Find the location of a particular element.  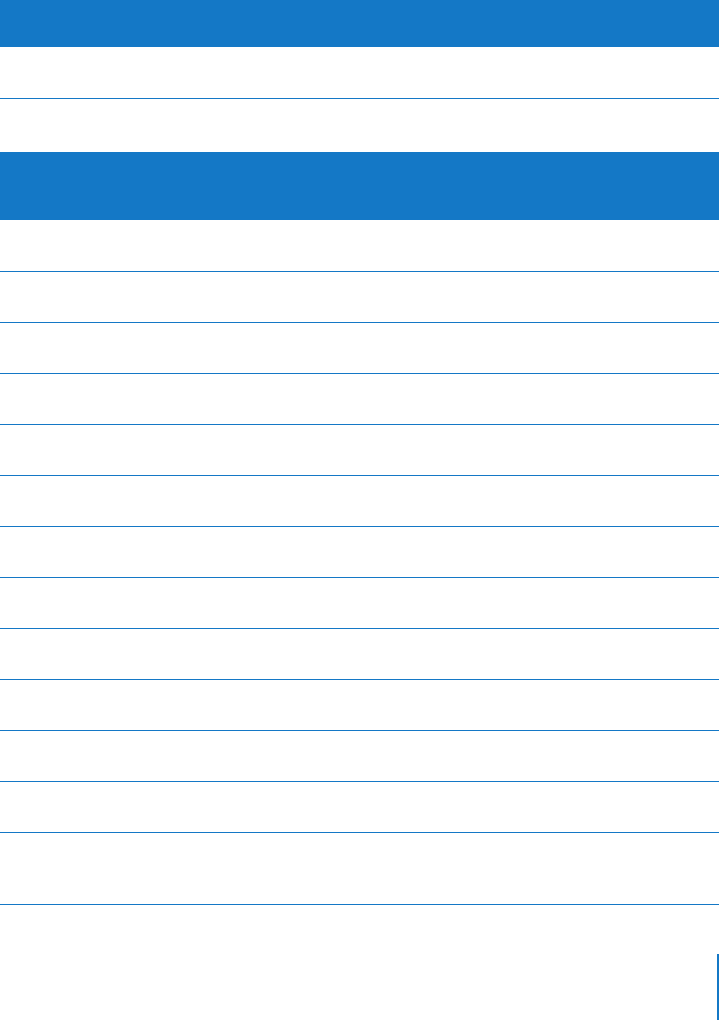

margin-rule is located at coordinates (718, 987).